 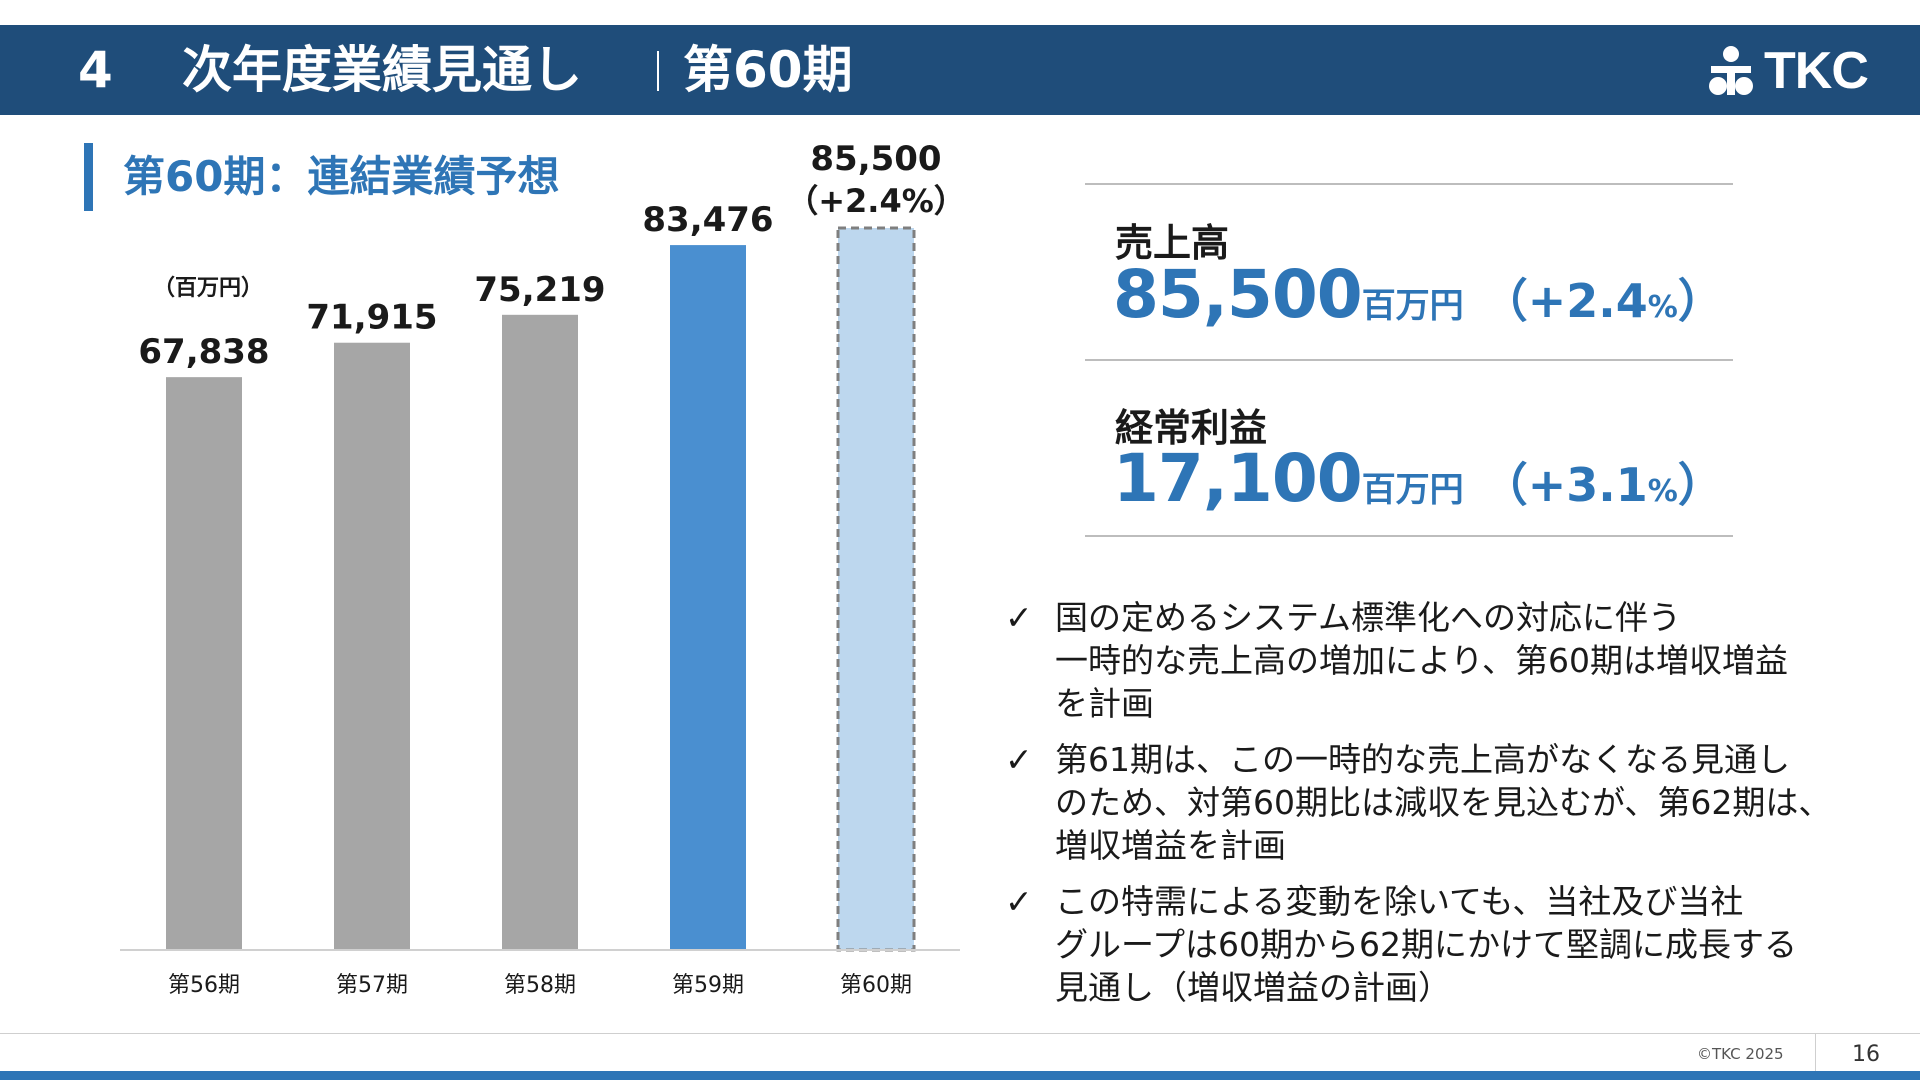 What do you see at coordinates (1426, 944) in the screenshot?
I see `note-line: グループは60期から62期にかけて堅調に成長する` at bounding box center [1426, 944].